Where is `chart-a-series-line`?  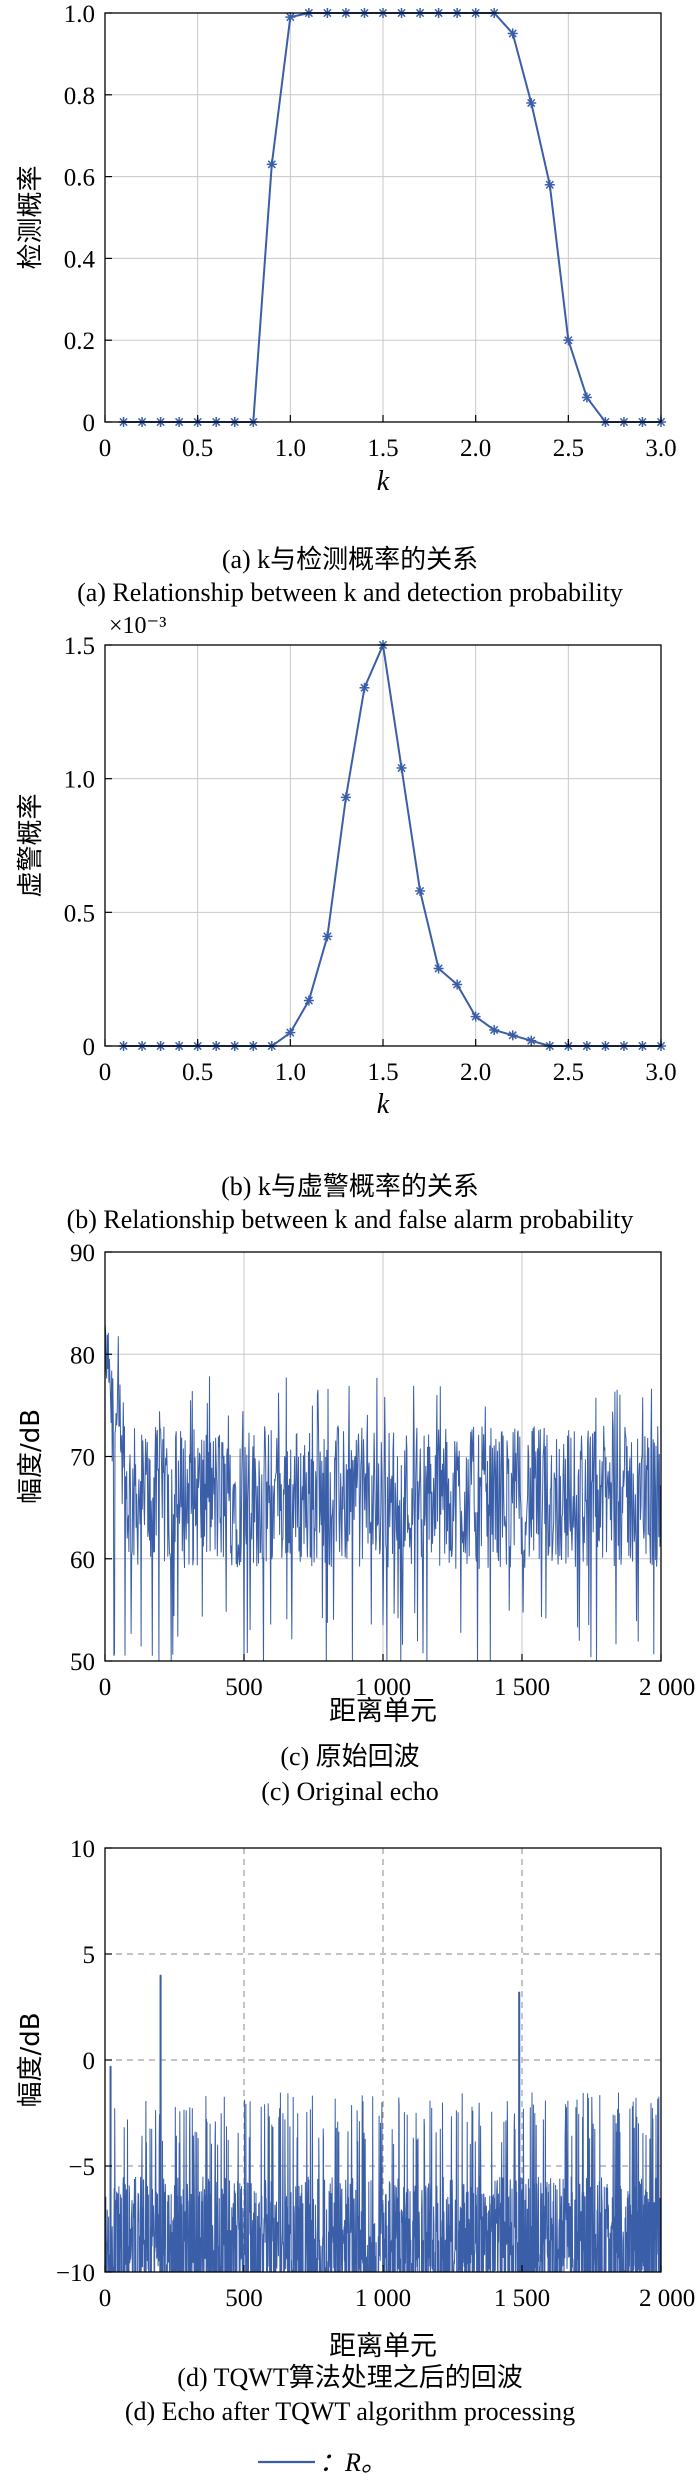 chart-a-series-line is located at coordinates (392, 217).